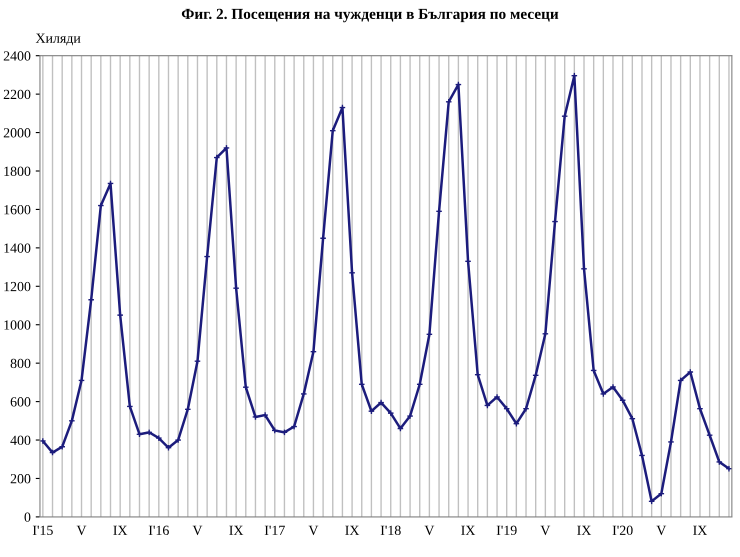 The image size is (740, 557). I want to click on y-tick-label: 1800, so click(17, 171).